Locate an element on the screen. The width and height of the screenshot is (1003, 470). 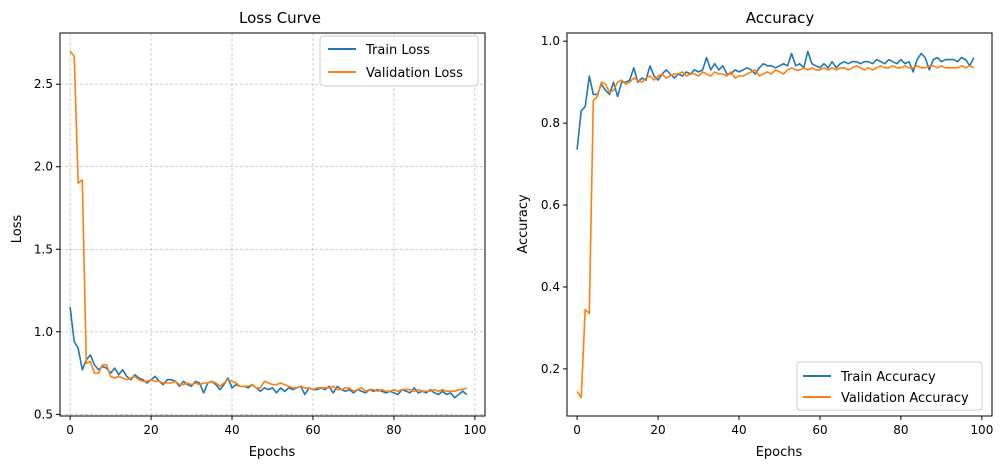
loss-legend-box is located at coordinates (399, 61).